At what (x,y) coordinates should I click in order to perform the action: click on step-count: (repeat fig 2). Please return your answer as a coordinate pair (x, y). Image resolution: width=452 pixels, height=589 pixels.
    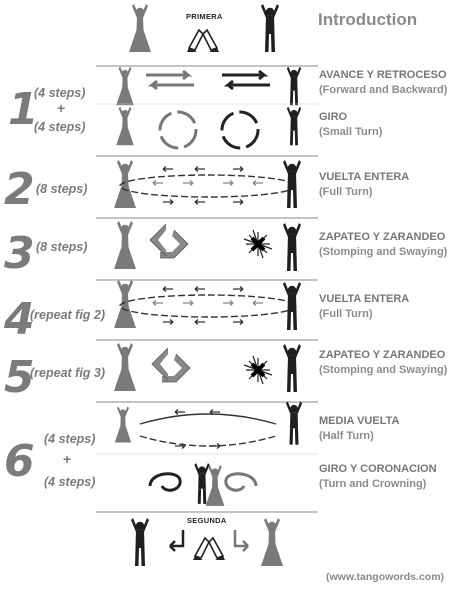
    Looking at the image, I should click on (68, 315).